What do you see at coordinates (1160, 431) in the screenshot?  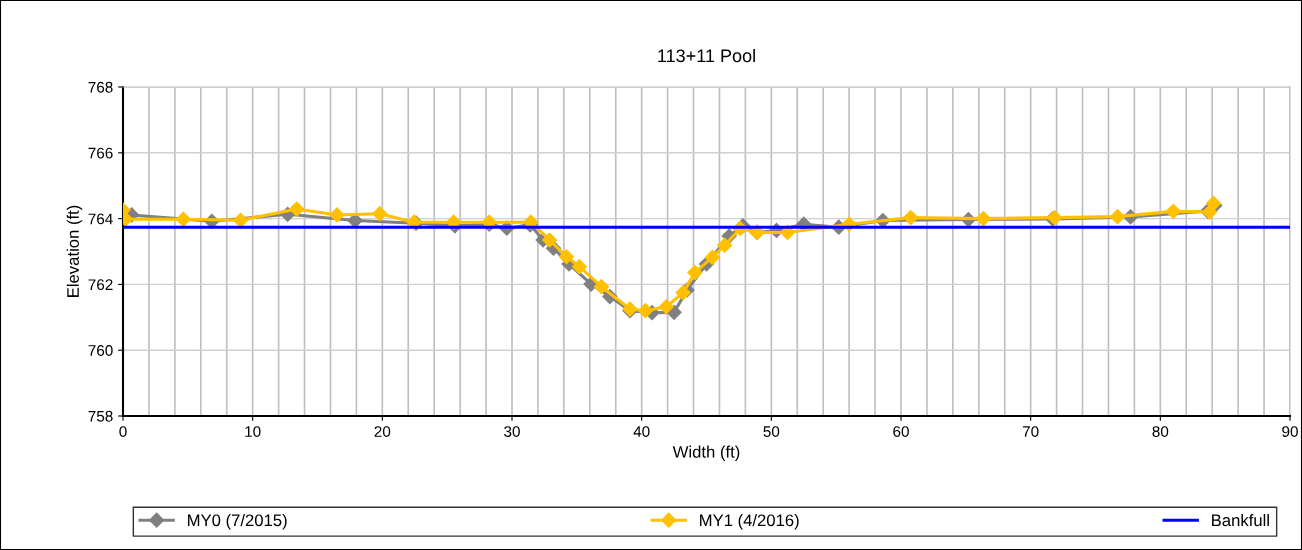 I see `x-tick-label: 80` at bounding box center [1160, 431].